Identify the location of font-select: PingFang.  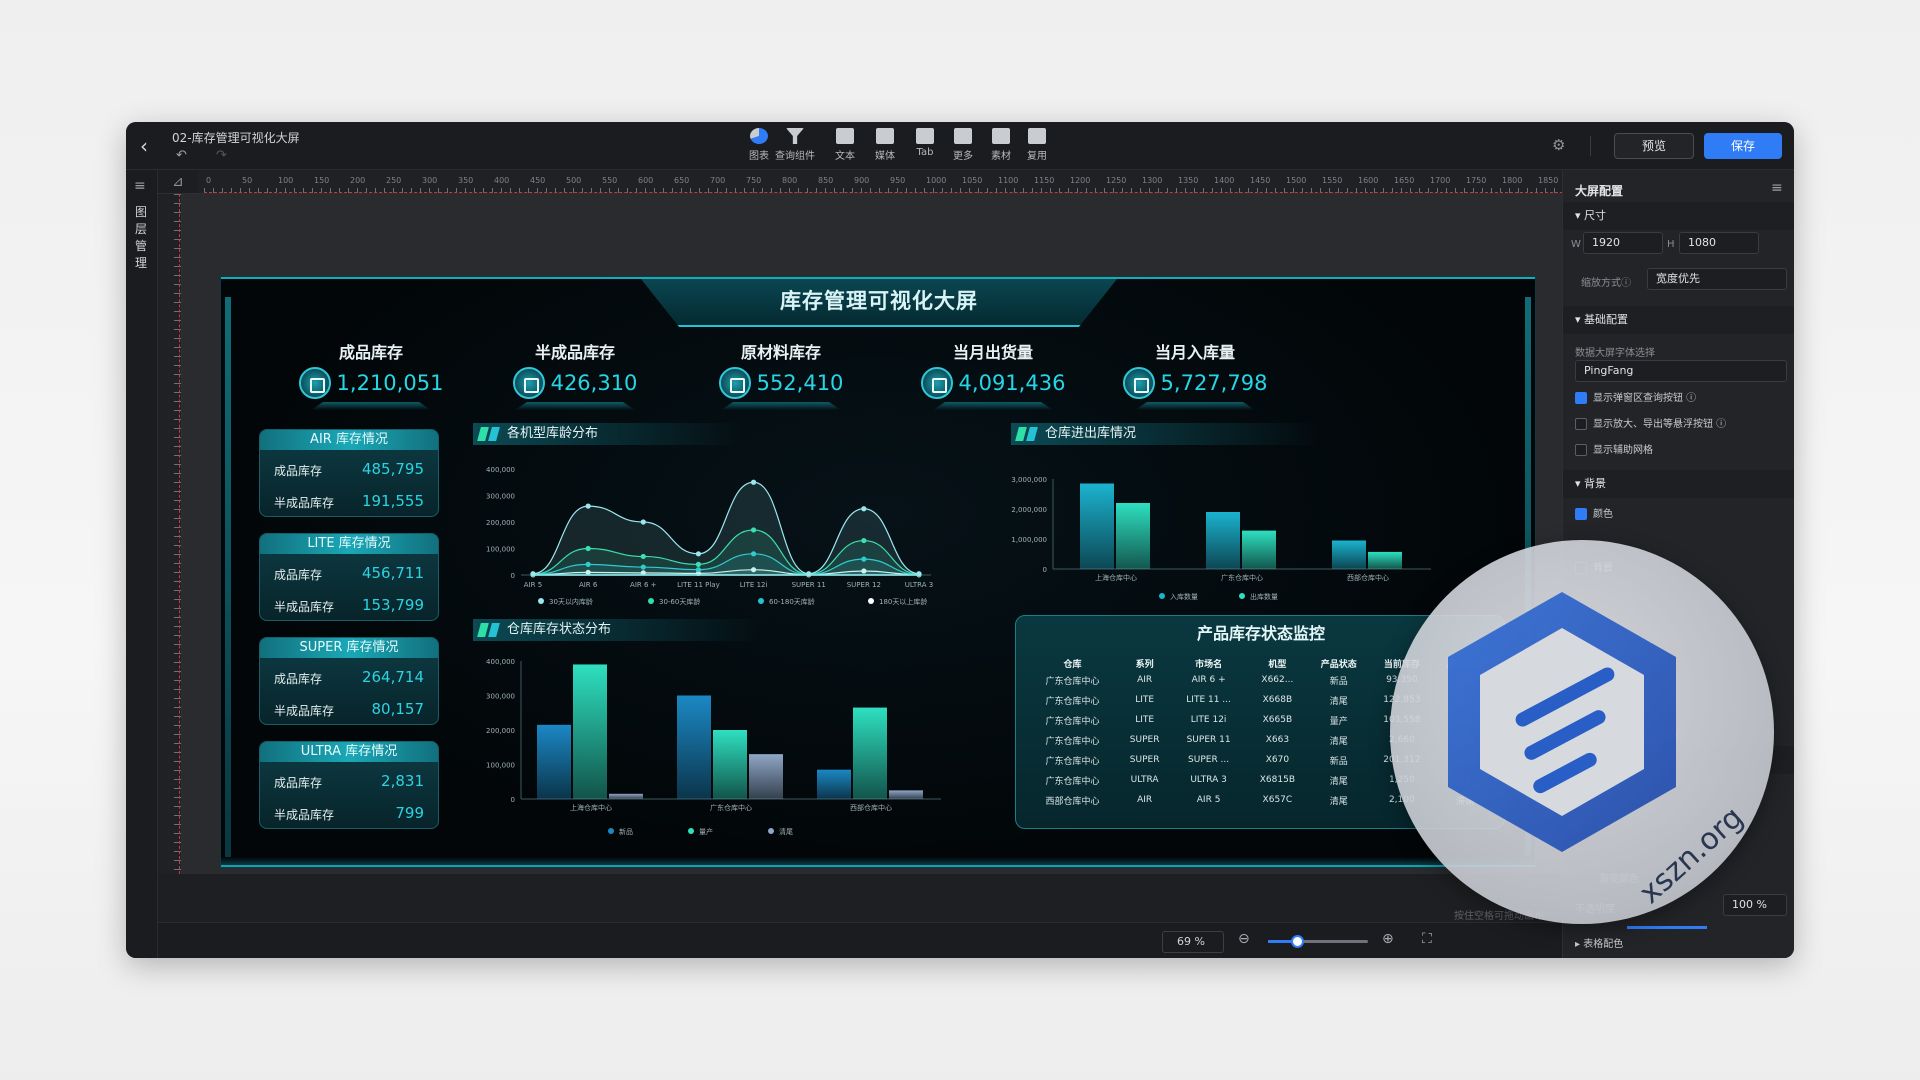
(1681, 371).